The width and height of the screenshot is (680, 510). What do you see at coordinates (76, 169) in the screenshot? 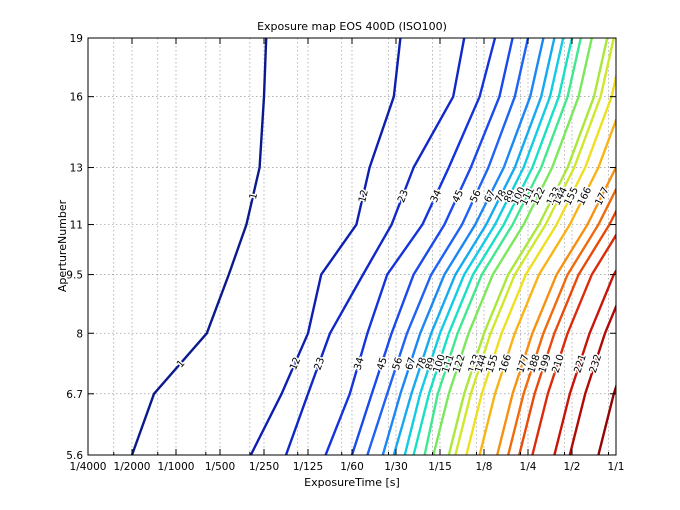
I see `y-tick-label: 13` at bounding box center [76, 169].